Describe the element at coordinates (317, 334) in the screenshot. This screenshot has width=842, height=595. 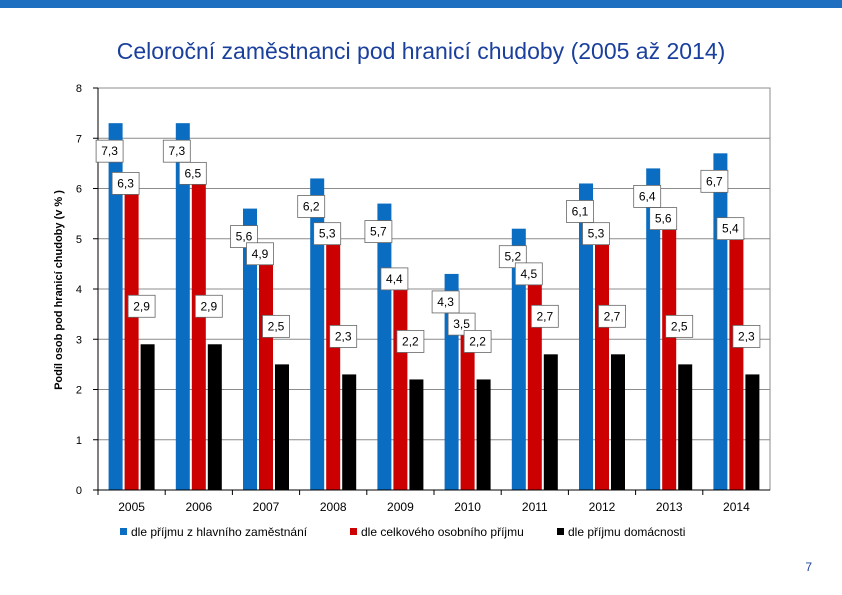
I see `bar-0-2008` at that location.